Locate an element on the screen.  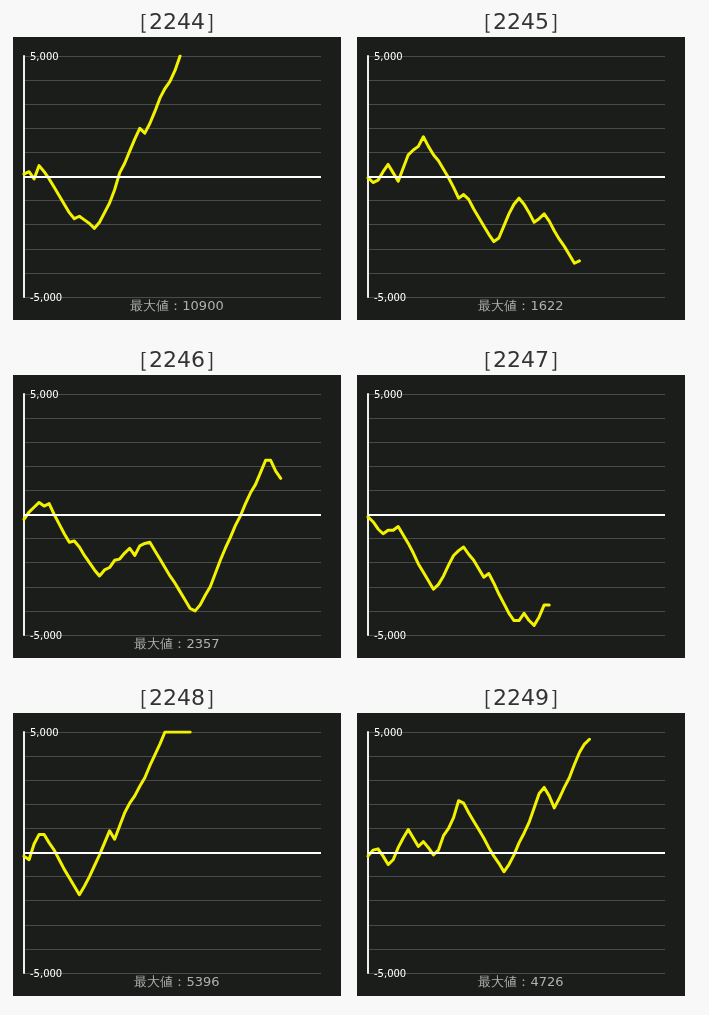
text: 最大値：4726 is located at coordinates (521, 981).